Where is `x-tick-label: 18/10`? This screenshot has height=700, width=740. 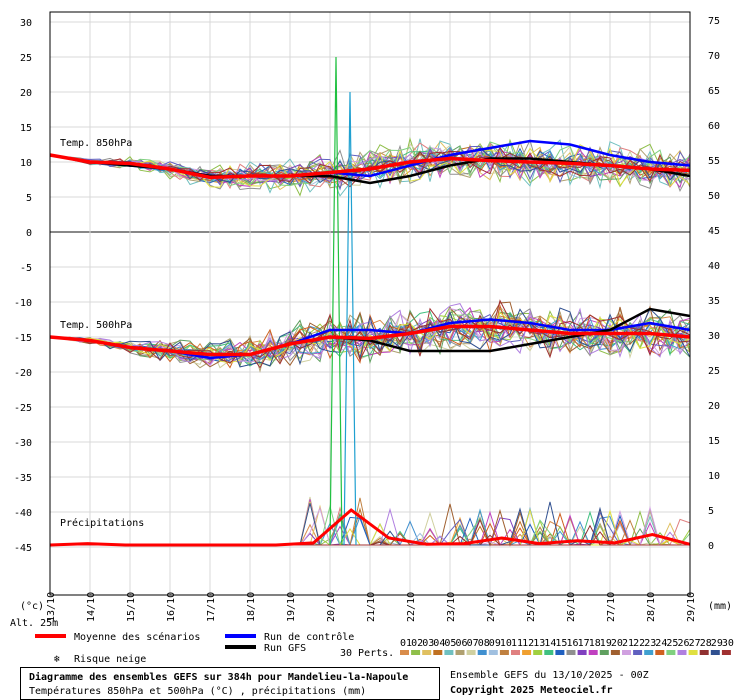
x-tick-label: 18/10 is located at coordinates (251, 607).